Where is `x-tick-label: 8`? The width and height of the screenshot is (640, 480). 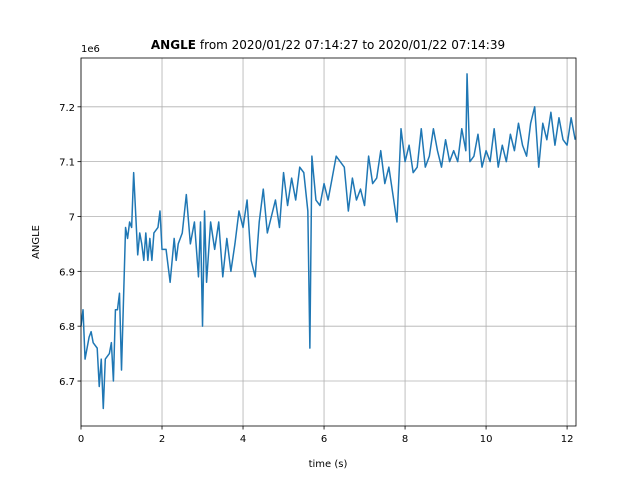
x-tick-label: 8 is located at coordinates (405, 439).